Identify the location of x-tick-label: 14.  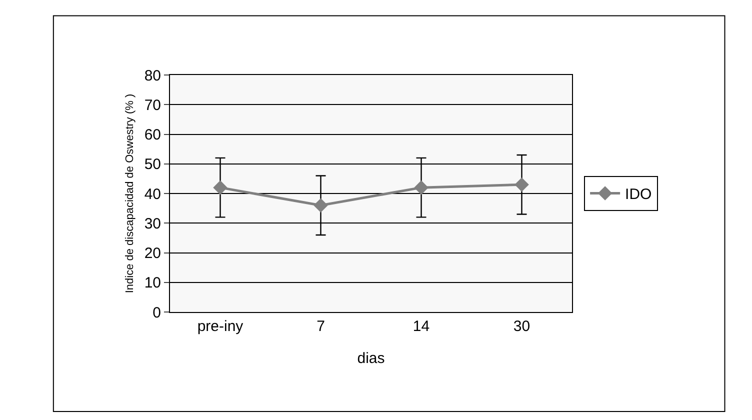
(421, 326).